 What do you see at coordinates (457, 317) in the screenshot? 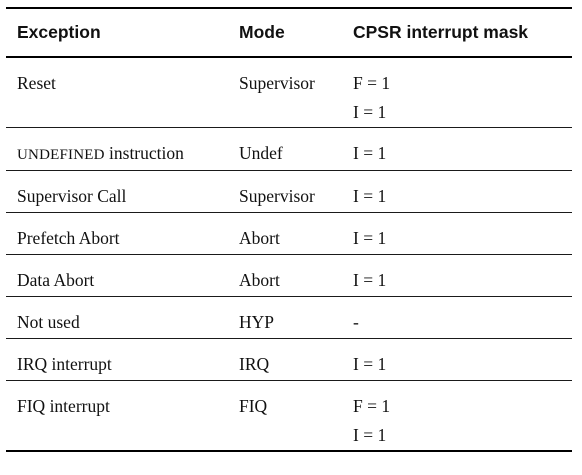
I see `mask-cell: -` at bounding box center [457, 317].